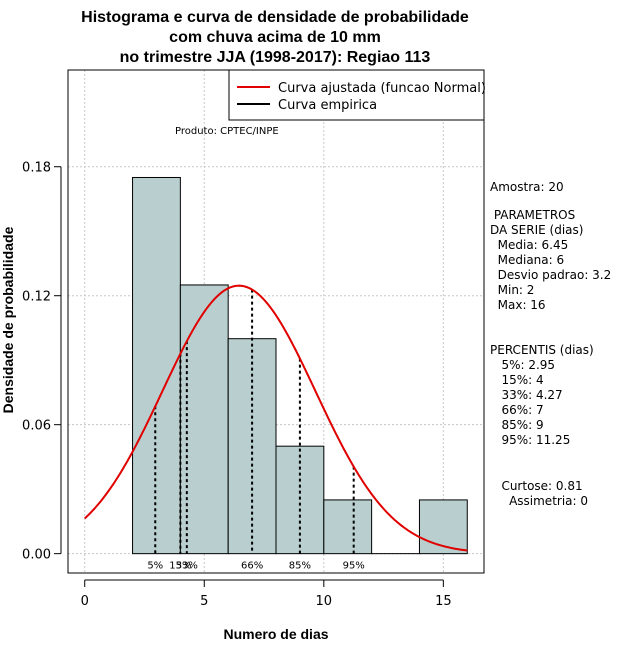 The width and height of the screenshot is (640, 660). I want to click on stat-min: Min: 2, so click(512, 290).